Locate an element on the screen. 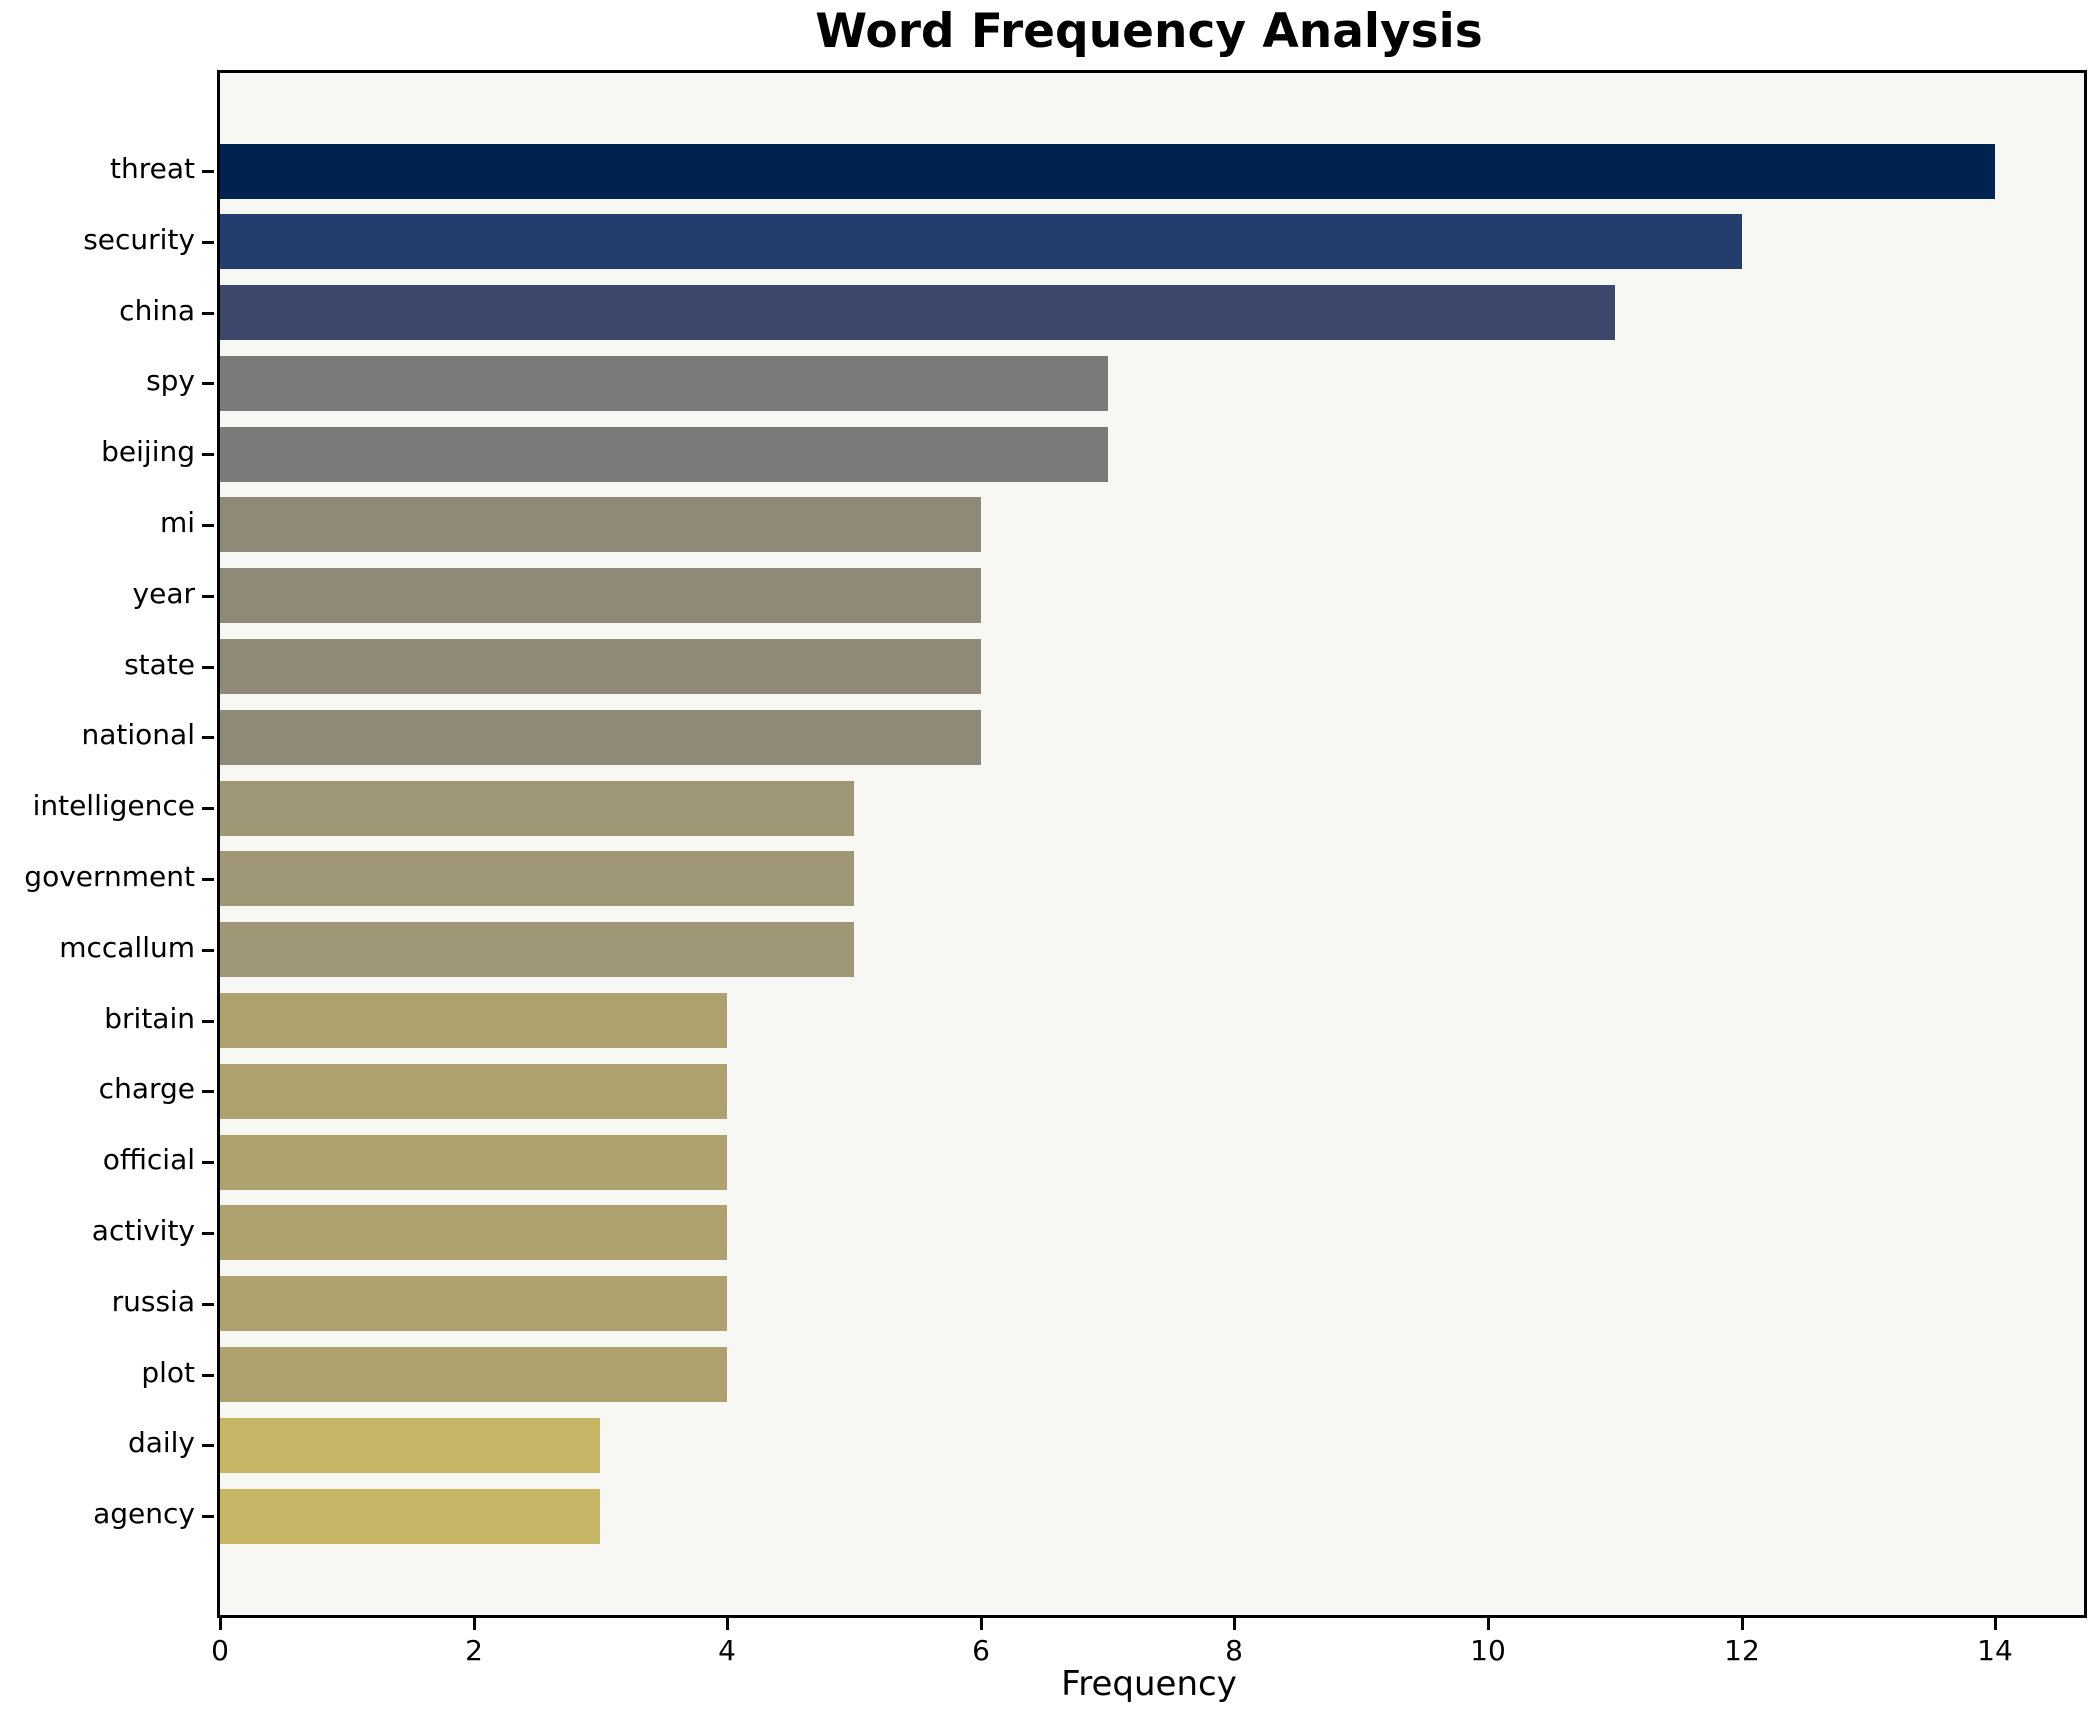  bar-state is located at coordinates (600, 667).